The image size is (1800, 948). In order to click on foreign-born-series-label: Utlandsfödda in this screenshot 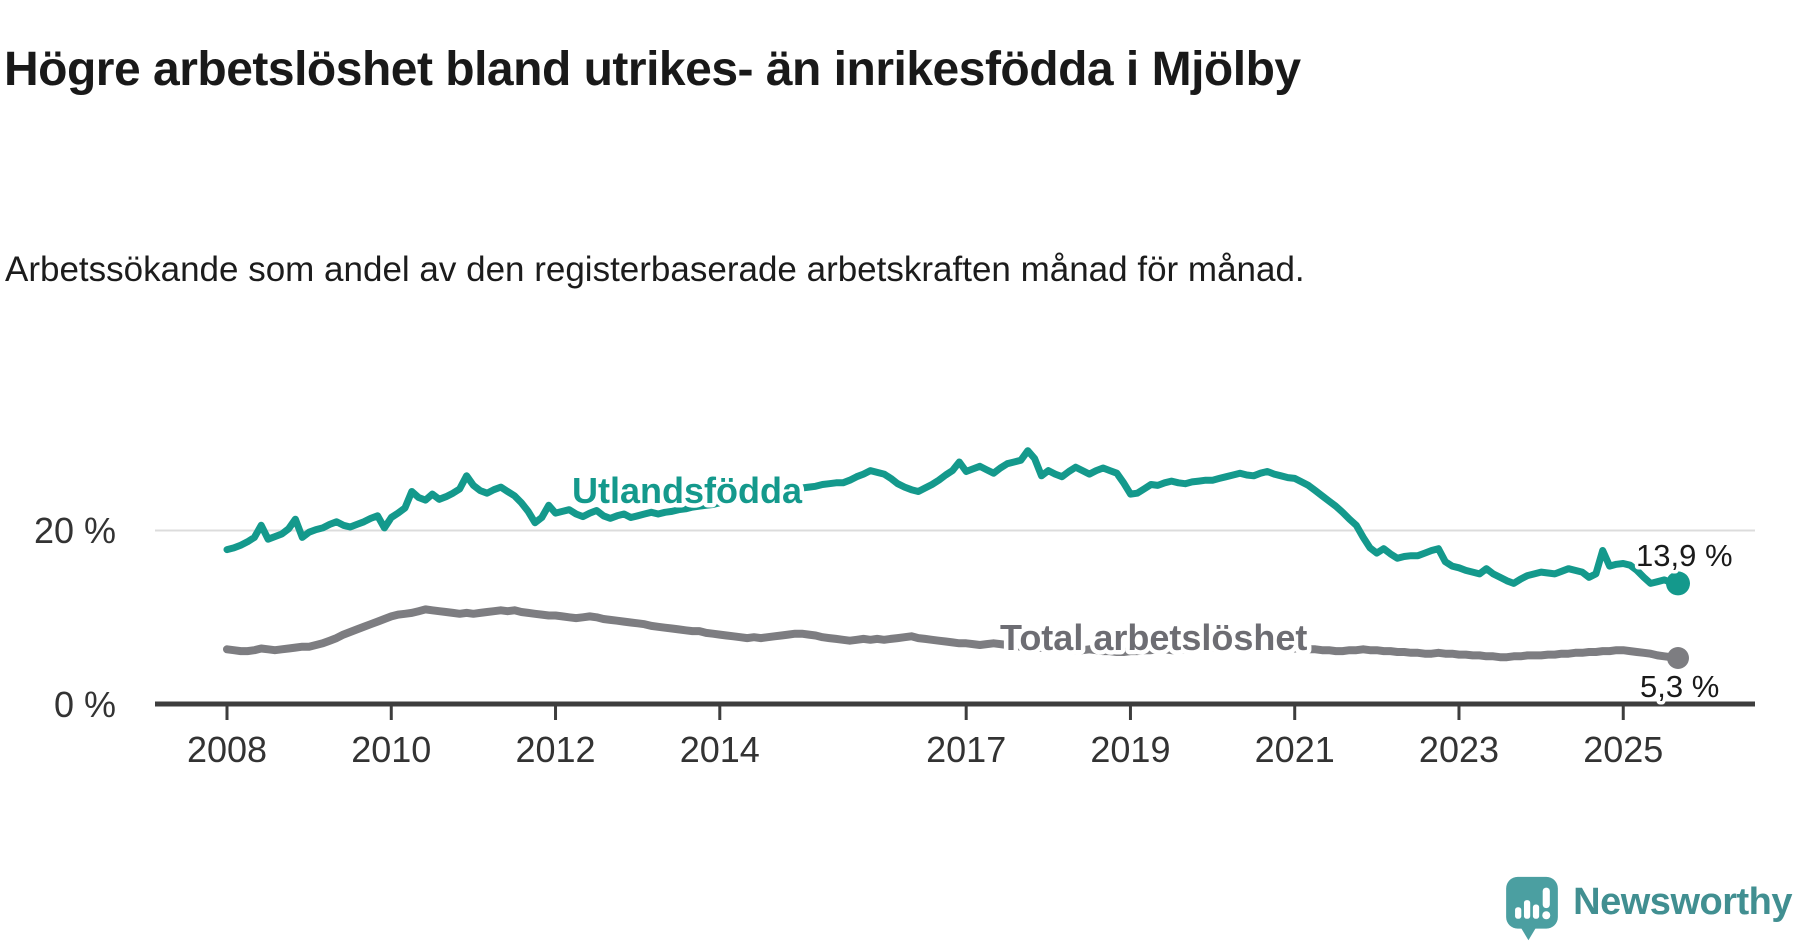, I will do `click(687, 490)`.